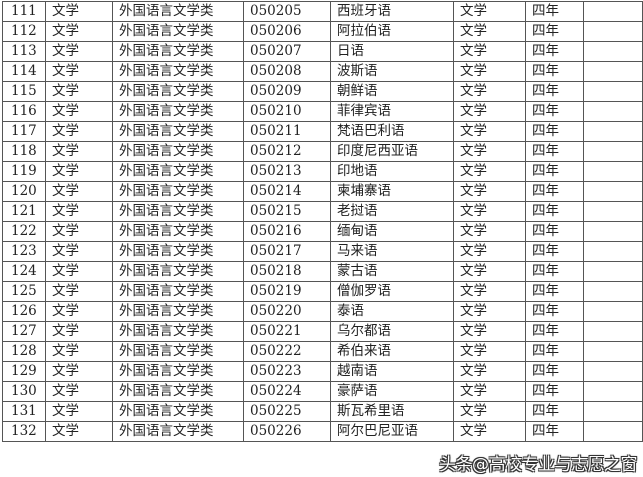 The image size is (643, 477). I want to click on cell-row-number: 123, so click(24, 251).